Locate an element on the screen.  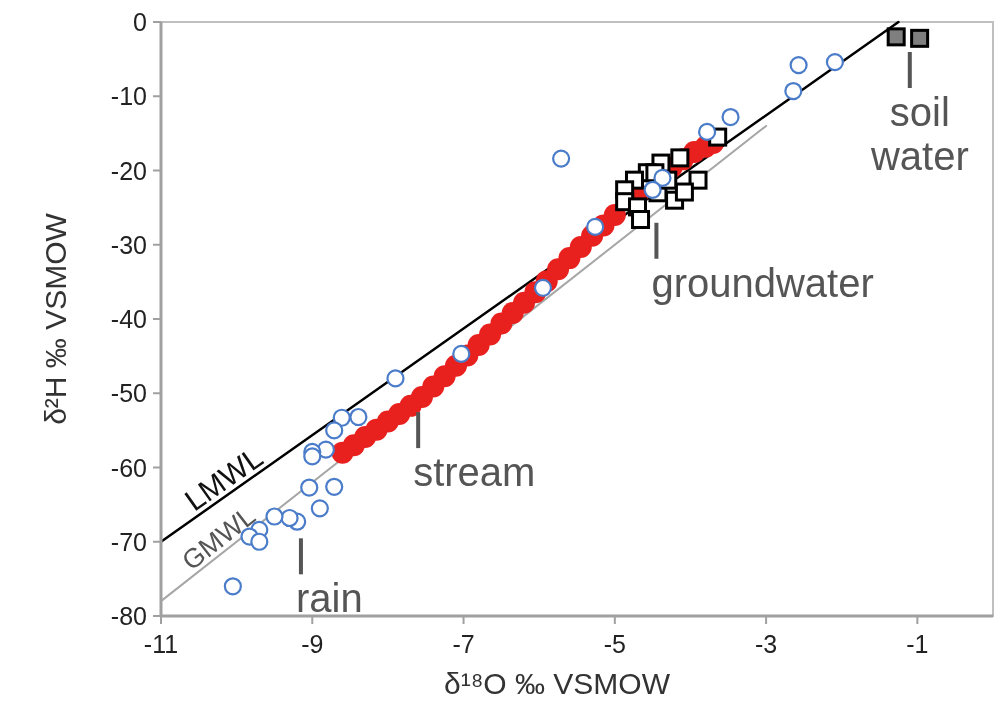
annotation: groundwater is located at coordinates (762, 282).